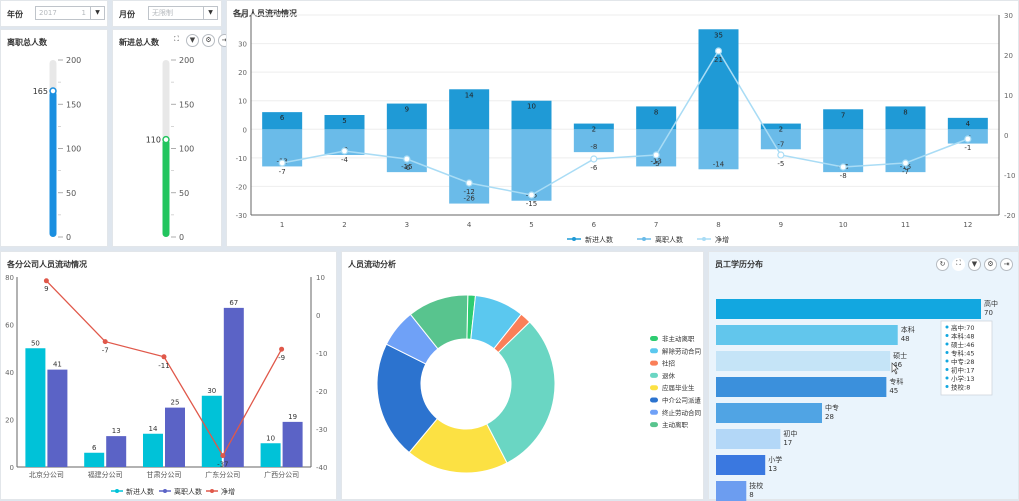 The height and width of the screenshot is (501, 1019). What do you see at coordinates (718, 225) in the screenshot?
I see `x-tick-label: 8` at bounding box center [718, 225].